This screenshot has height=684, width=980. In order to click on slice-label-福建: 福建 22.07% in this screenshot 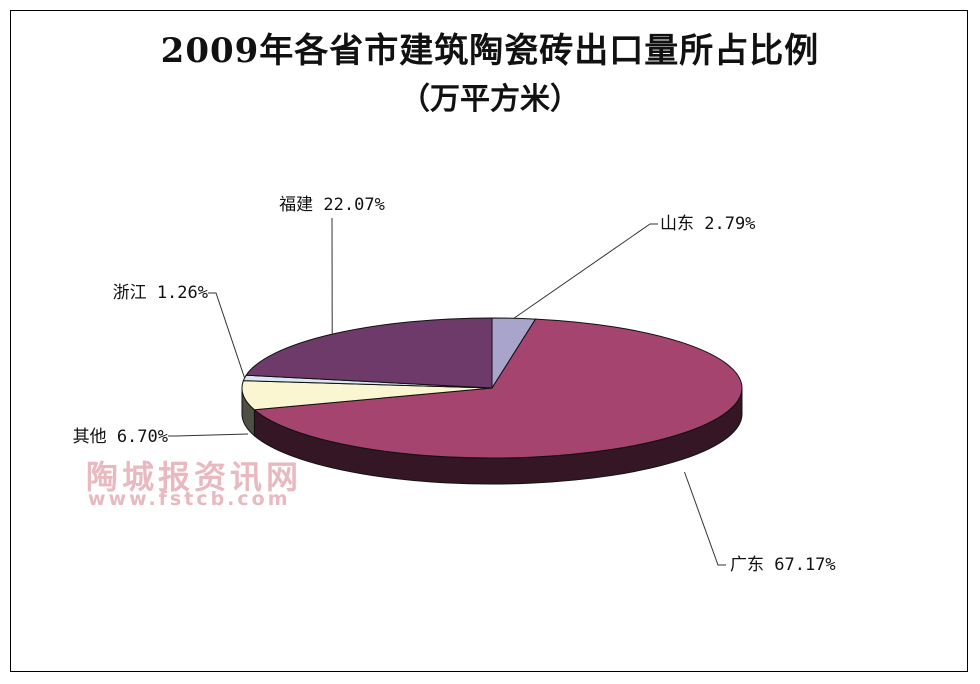, I will do `click(332, 205)`.